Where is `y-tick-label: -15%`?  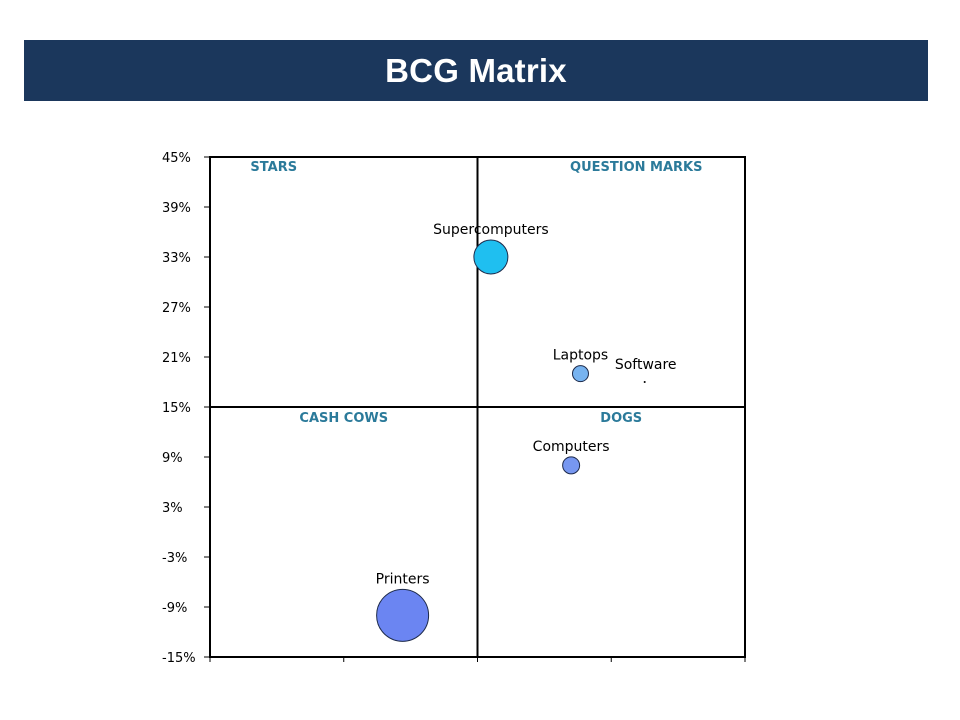
y-tick-label: -15% is located at coordinates (179, 658).